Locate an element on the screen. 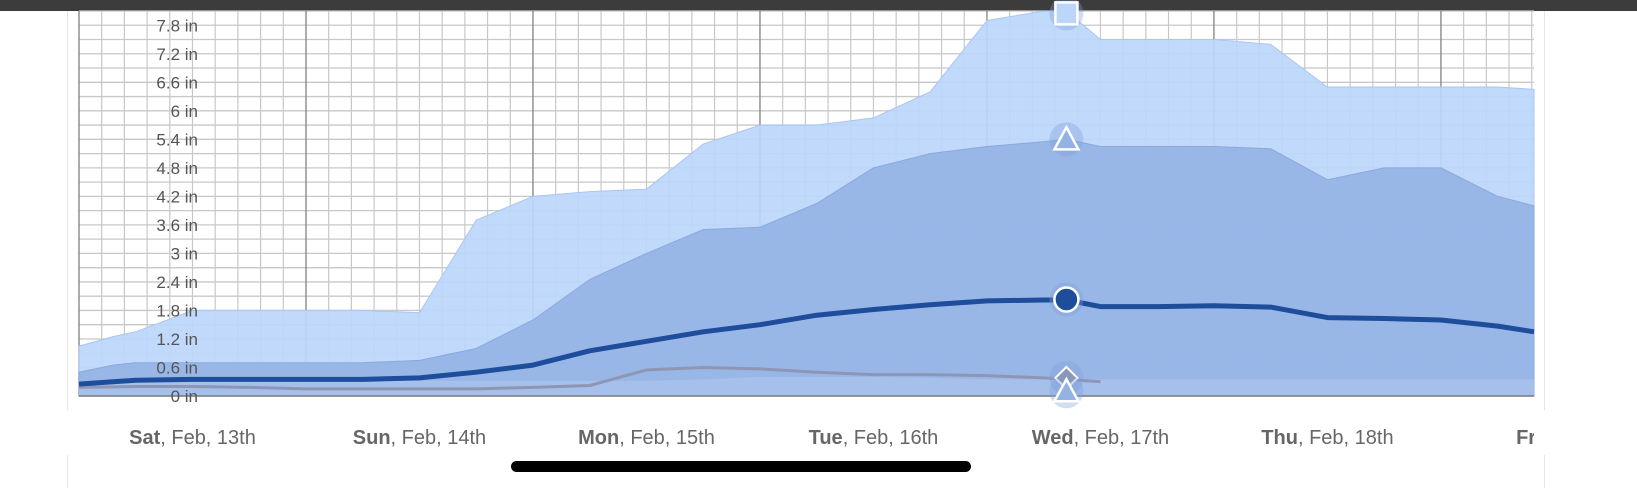 Image resolution: width=1637 pixels, height=488 pixels. x-tick-label: Wed, Feb, 17th is located at coordinates (1100, 438).